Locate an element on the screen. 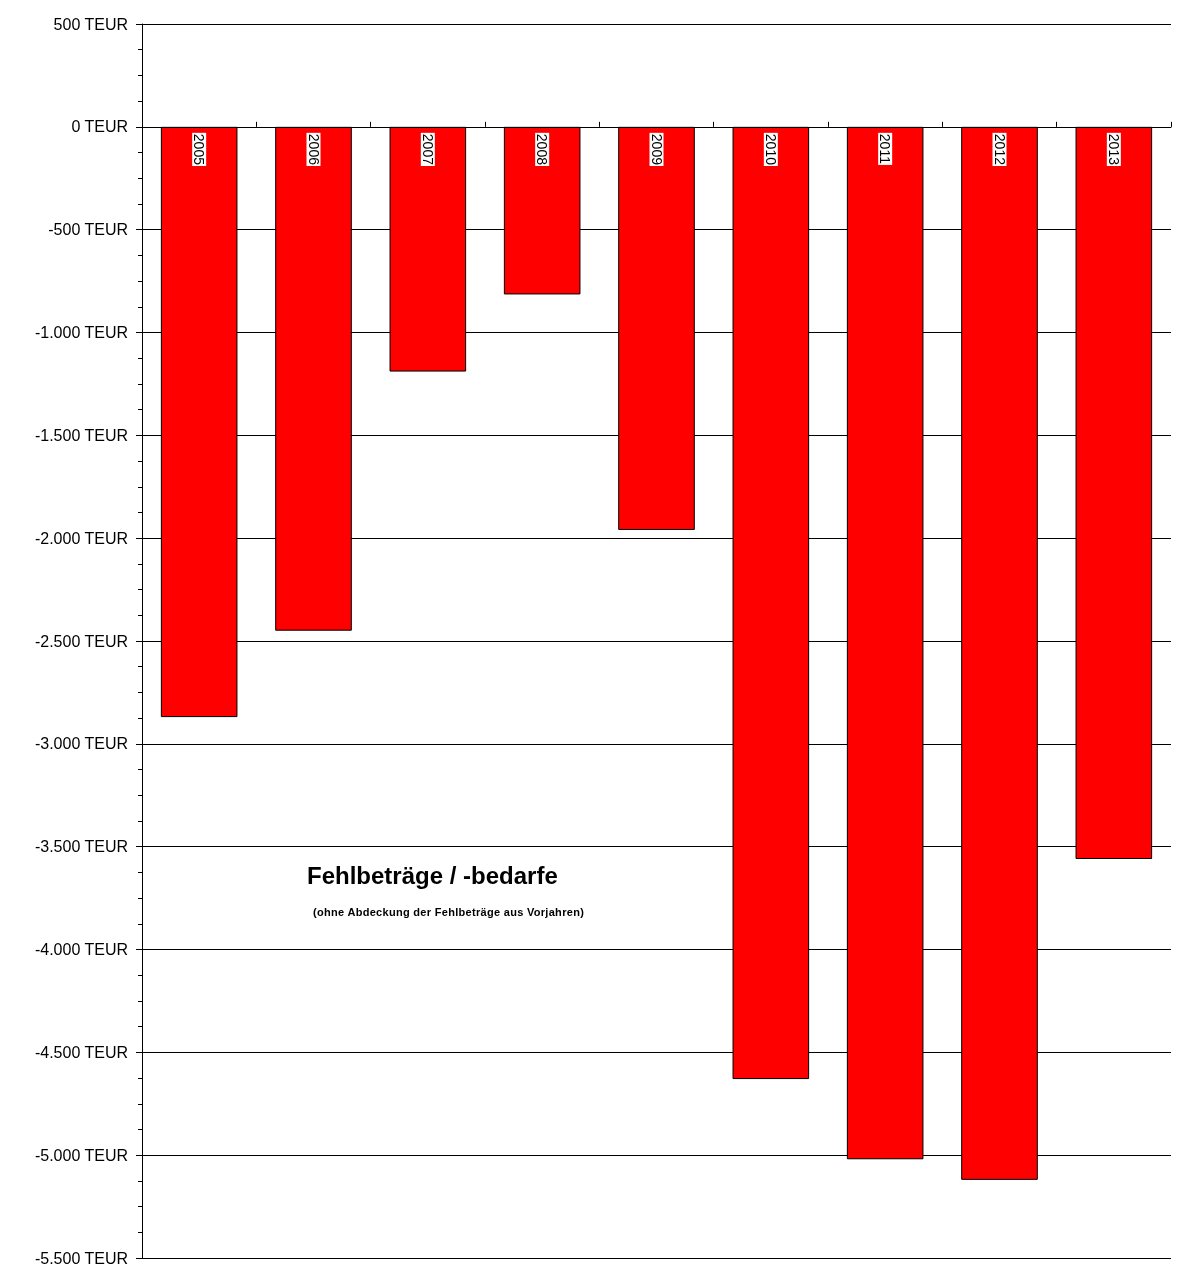 The height and width of the screenshot is (1266, 1179). y-tick-label: -3.500 TEUR is located at coordinates (81, 847).